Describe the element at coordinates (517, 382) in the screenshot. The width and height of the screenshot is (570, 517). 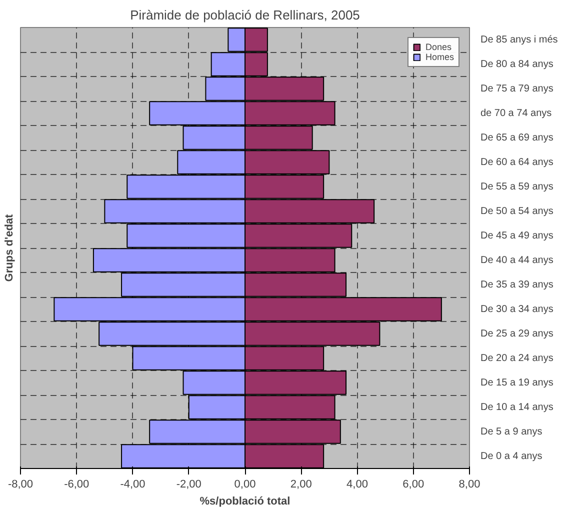
I see `y-tick-label: De 15 a 19 anys` at that location.